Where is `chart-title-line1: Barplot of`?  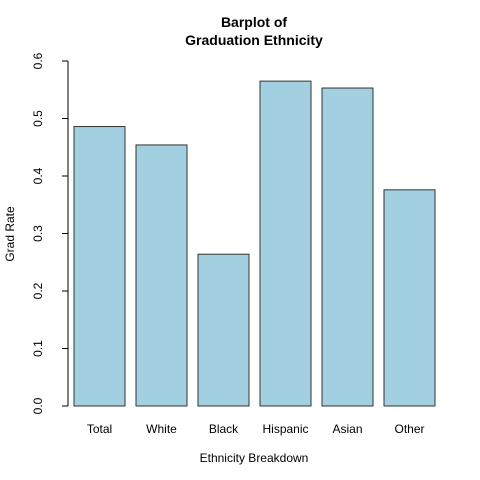
chart-title-line1: Barplot of is located at coordinates (254, 22).